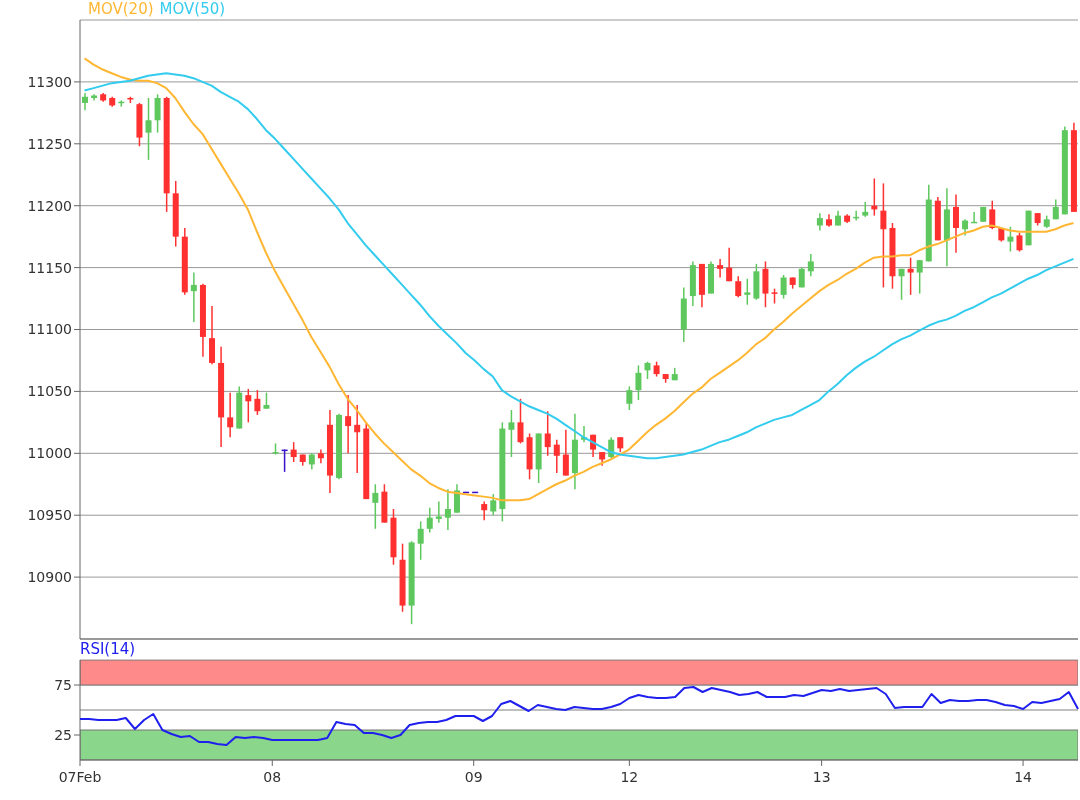 This screenshot has width=1080, height=800. What do you see at coordinates (49, 205) in the screenshot?
I see `y-tick-label: 11200` at bounding box center [49, 205].